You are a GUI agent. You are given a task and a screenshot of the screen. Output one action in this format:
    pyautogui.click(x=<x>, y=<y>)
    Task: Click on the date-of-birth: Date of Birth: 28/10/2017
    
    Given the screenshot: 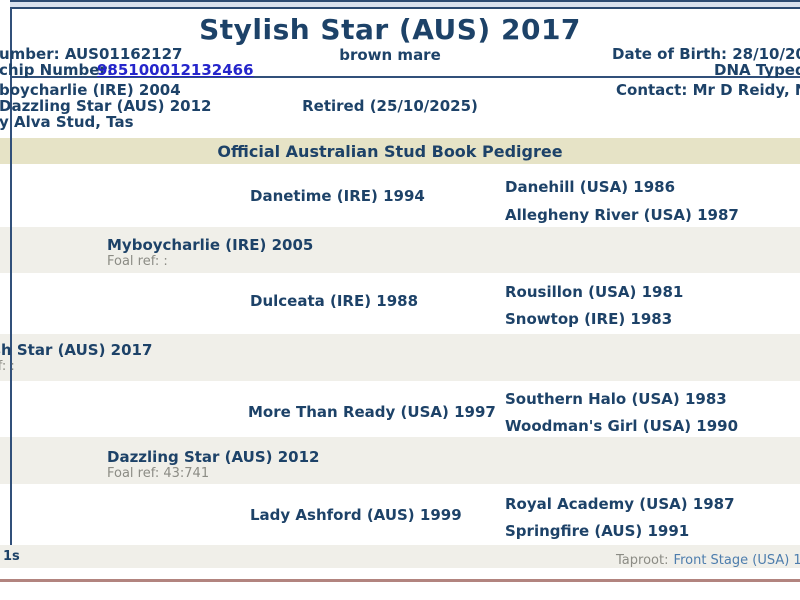 What is the action you would take?
    pyautogui.click(x=706, y=54)
    